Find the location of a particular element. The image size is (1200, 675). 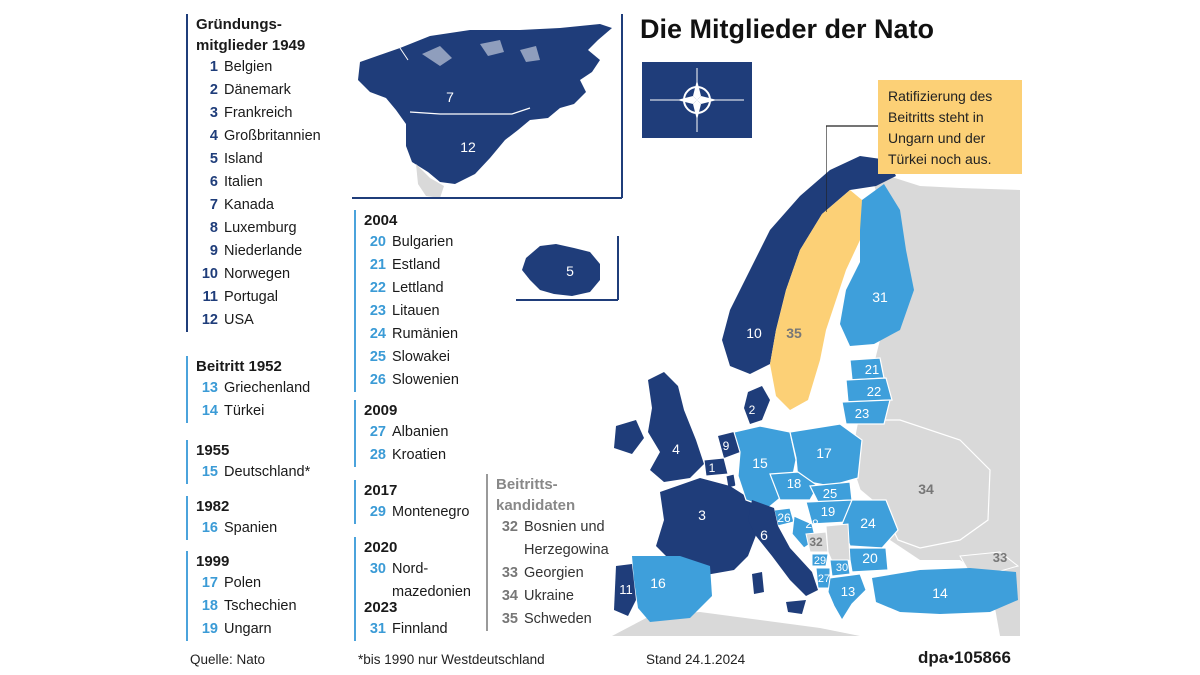

map-label: 17 is located at coordinates (824, 453).